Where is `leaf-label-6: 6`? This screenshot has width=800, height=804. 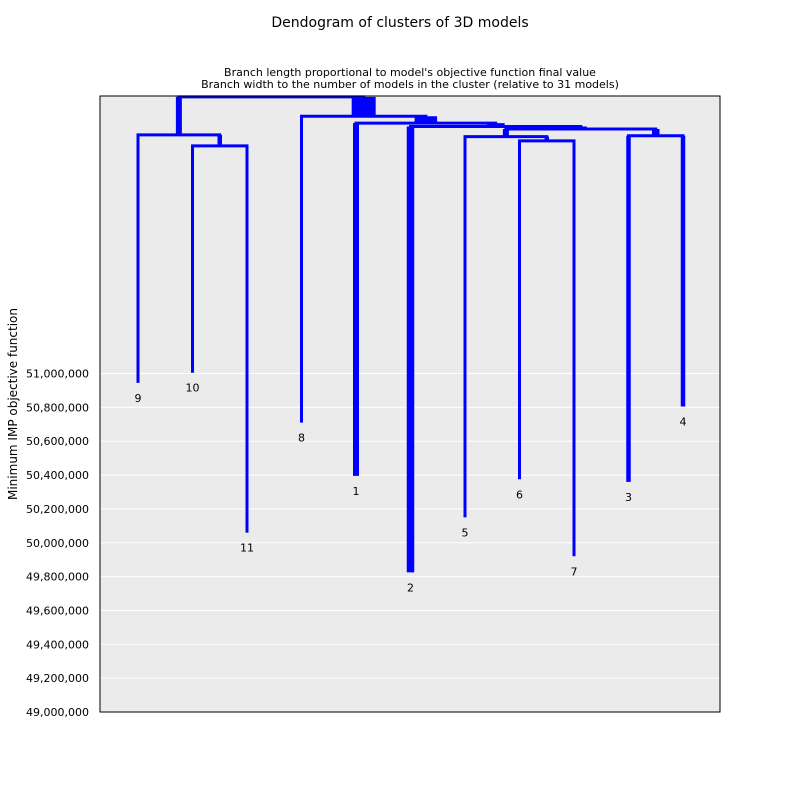
leaf-label-6: 6 is located at coordinates (519, 494).